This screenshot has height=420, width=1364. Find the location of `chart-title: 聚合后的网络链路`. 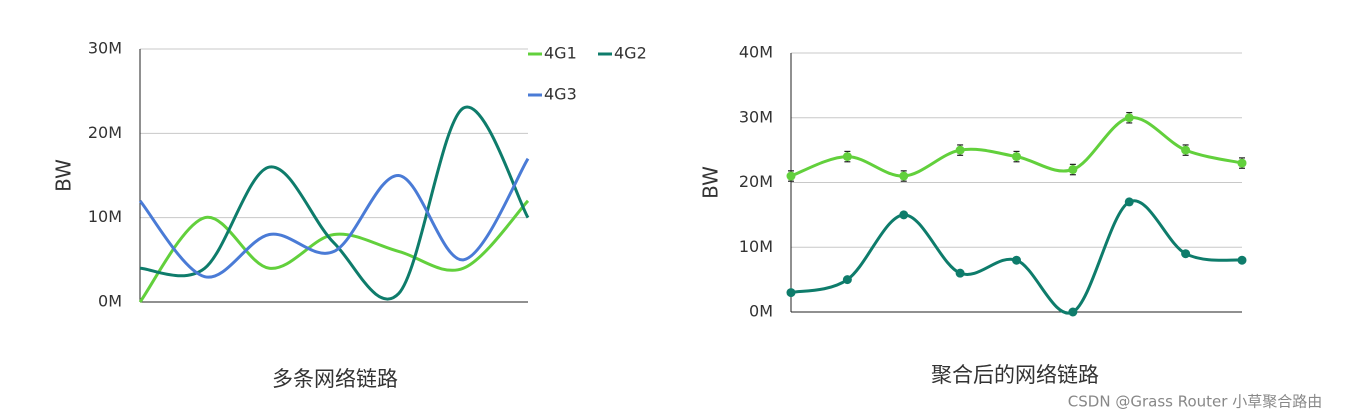

chart-title: 聚合后的网络链路 is located at coordinates (1015, 375).